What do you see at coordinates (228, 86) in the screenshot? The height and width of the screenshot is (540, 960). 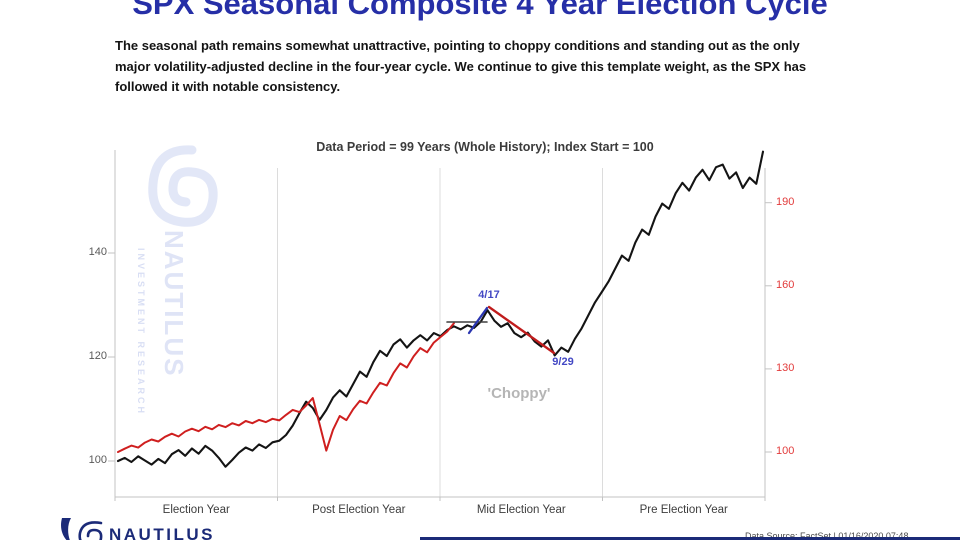 I see `summary-line-3: followed it with notable consistency.` at bounding box center [228, 86].